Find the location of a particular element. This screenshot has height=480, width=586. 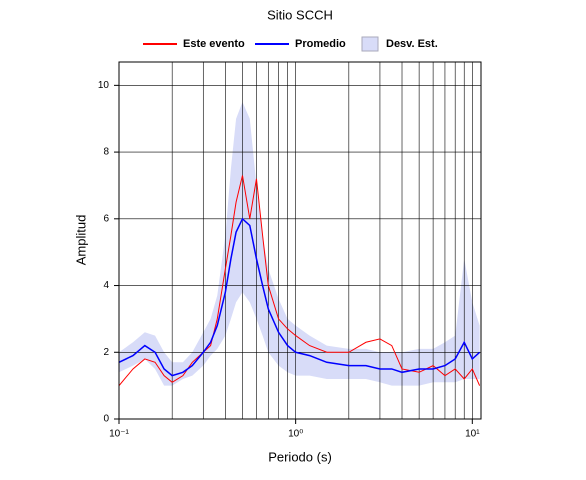

y-tick-label: 0 is located at coordinates (106, 419).